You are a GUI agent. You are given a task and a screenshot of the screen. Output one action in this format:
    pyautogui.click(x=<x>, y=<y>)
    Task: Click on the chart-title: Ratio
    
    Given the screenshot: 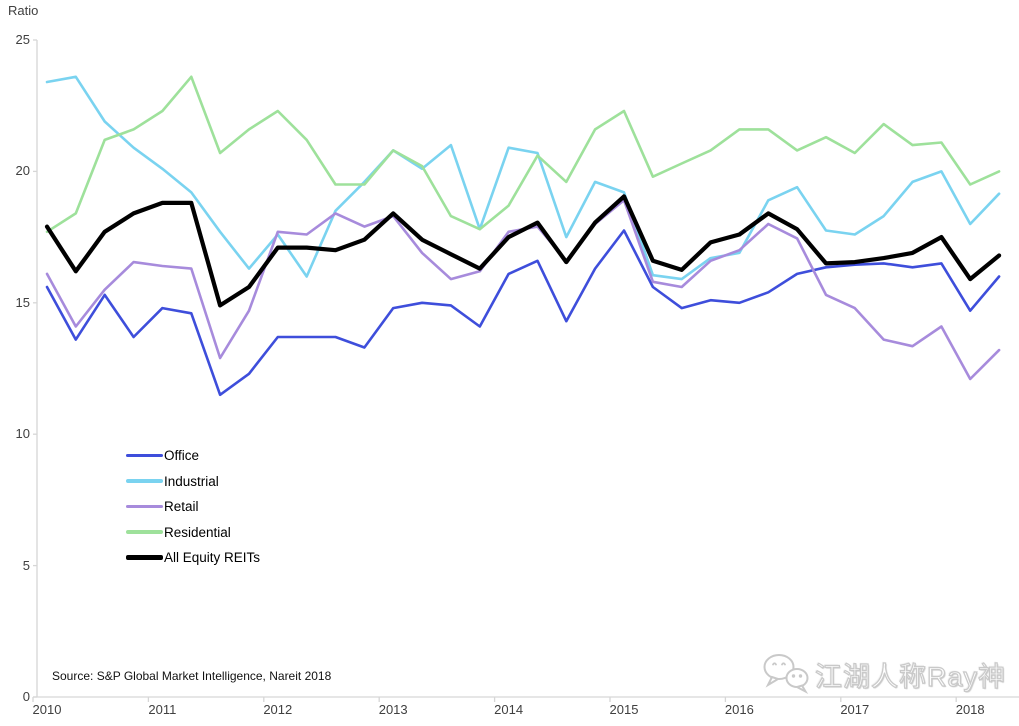 What is the action you would take?
    pyautogui.click(x=23, y=10)
    